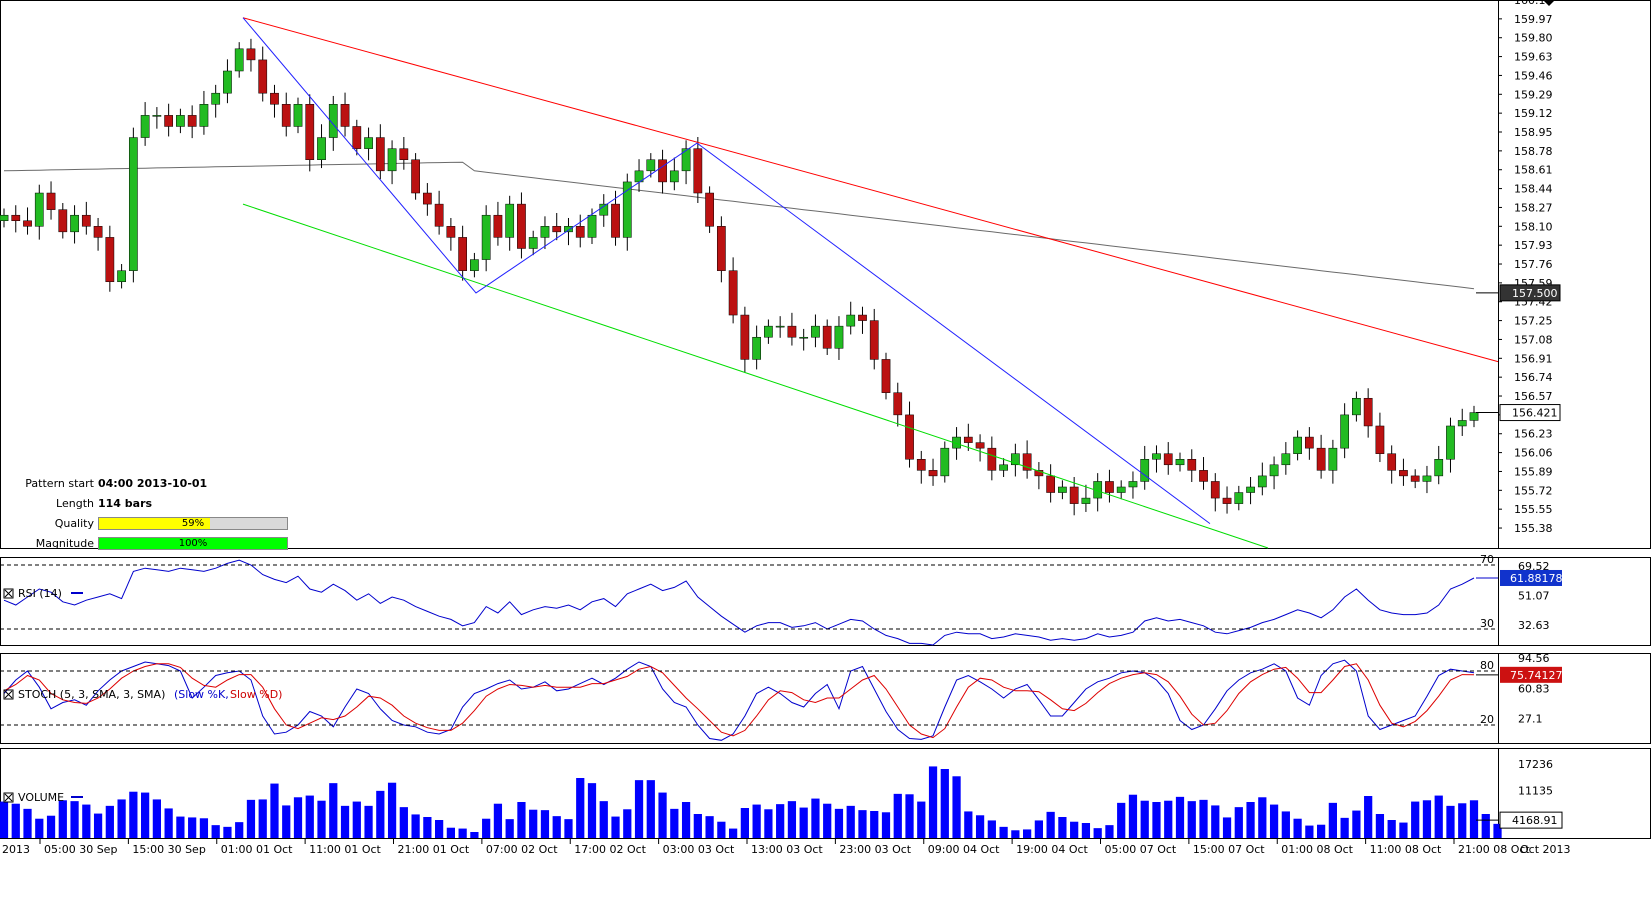 The image size is (1651, 897). I want to click on volume-last-value: 4168.91, so click(1519, 820).